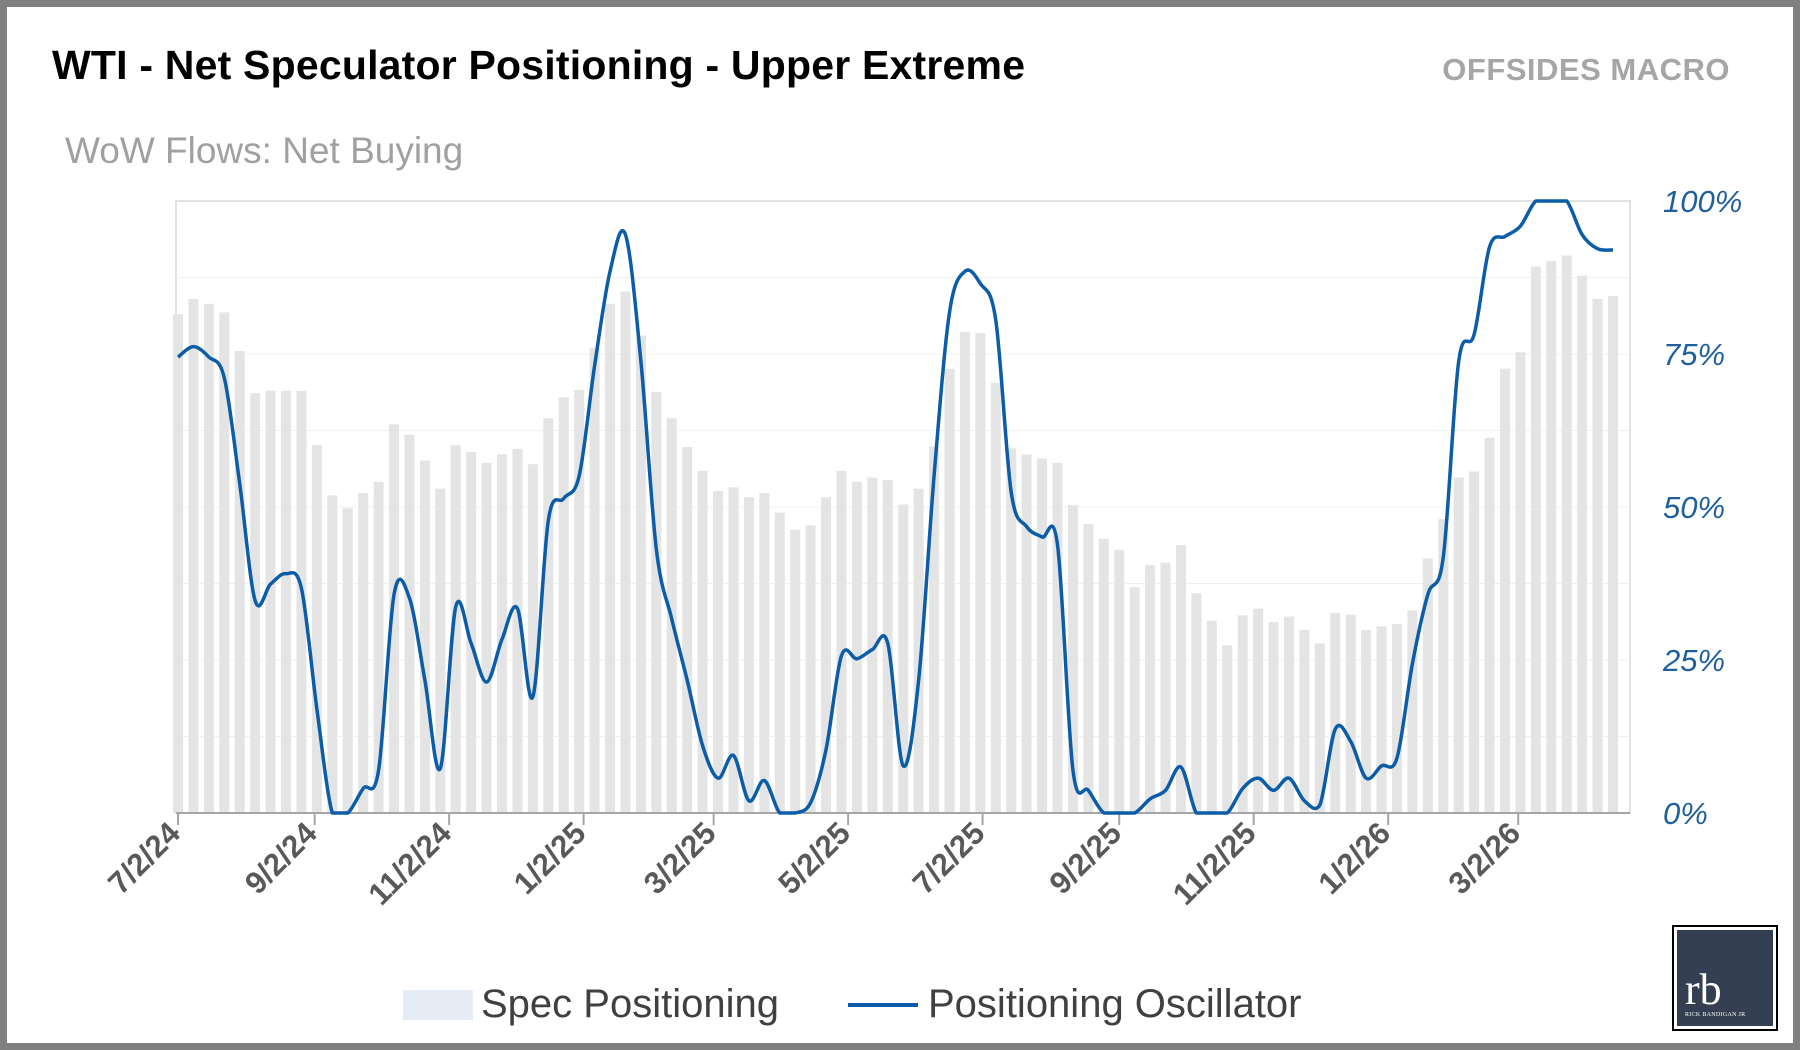 Image resolution: width=1800 pixels, height=1050 pixels. I want to click on y-tick-label: 75%, so click(1694, 354).